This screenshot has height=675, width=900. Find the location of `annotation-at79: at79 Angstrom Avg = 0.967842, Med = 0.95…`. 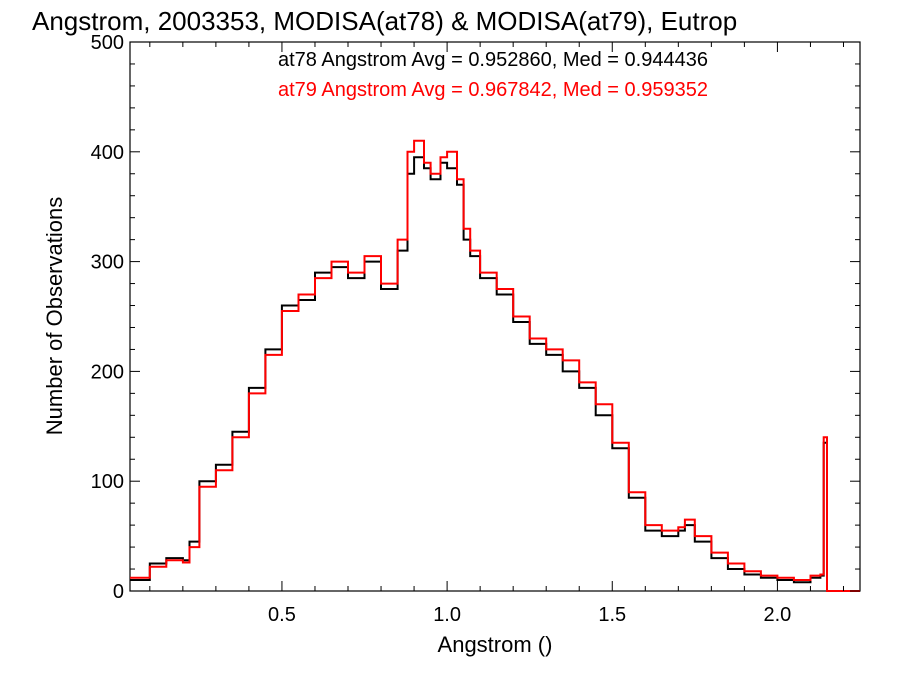

annotation-at79: at79 Angstrom Avg = 0.967842, Med = 0.95… is located at coordinates (493, 90).